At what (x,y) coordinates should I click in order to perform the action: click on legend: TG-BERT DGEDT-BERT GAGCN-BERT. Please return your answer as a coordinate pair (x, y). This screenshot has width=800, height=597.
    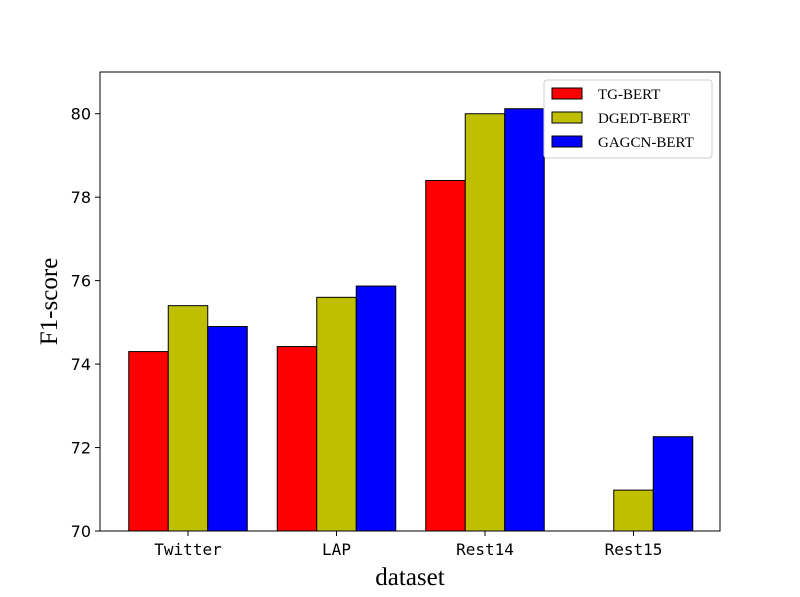
    Looking at the image, I should click on (628, 119).